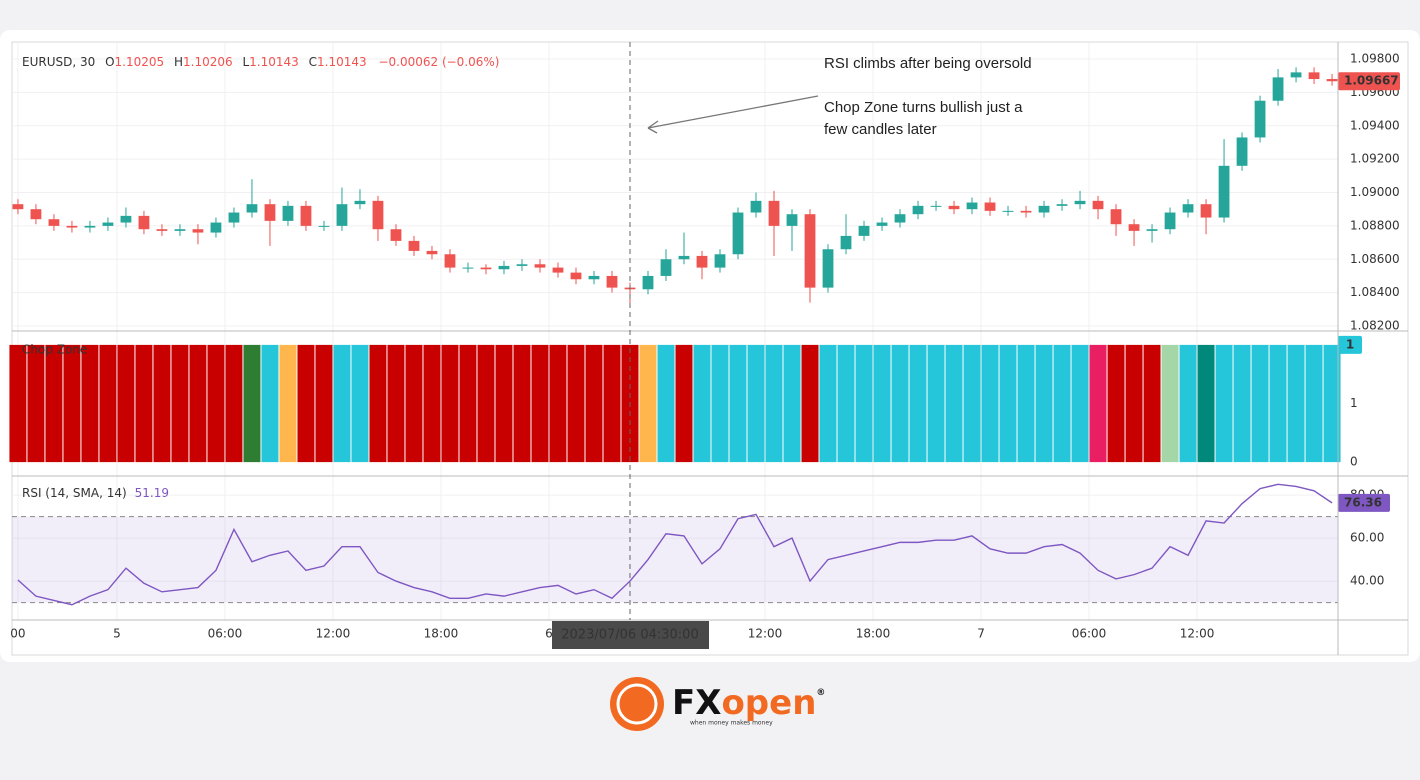 This screenshot has width=1420, height=780. I want to click on y-tick-label: 60.00, so click(1367, 538).